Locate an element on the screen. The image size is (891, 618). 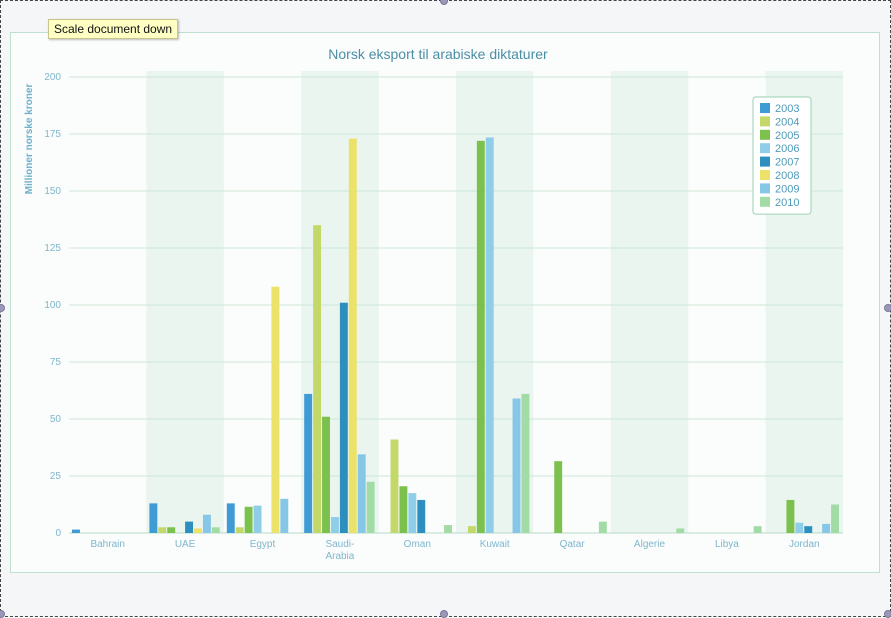
resize-handle-top is located at coordinates (444, 2).